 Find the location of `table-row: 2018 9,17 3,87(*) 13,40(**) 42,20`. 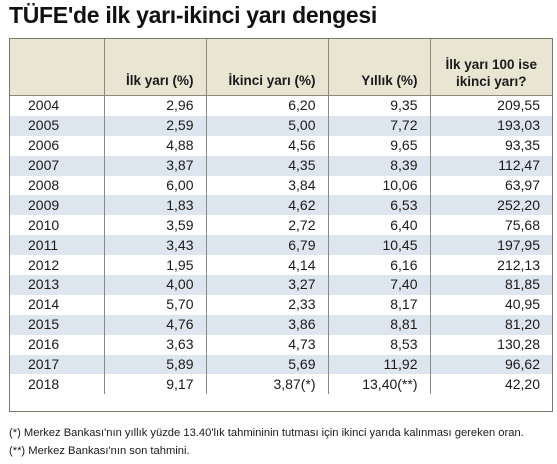

table-row: 2018 9,17 3,87(*) 13,40(**) 42,20 is located at coordinates (281, 384).